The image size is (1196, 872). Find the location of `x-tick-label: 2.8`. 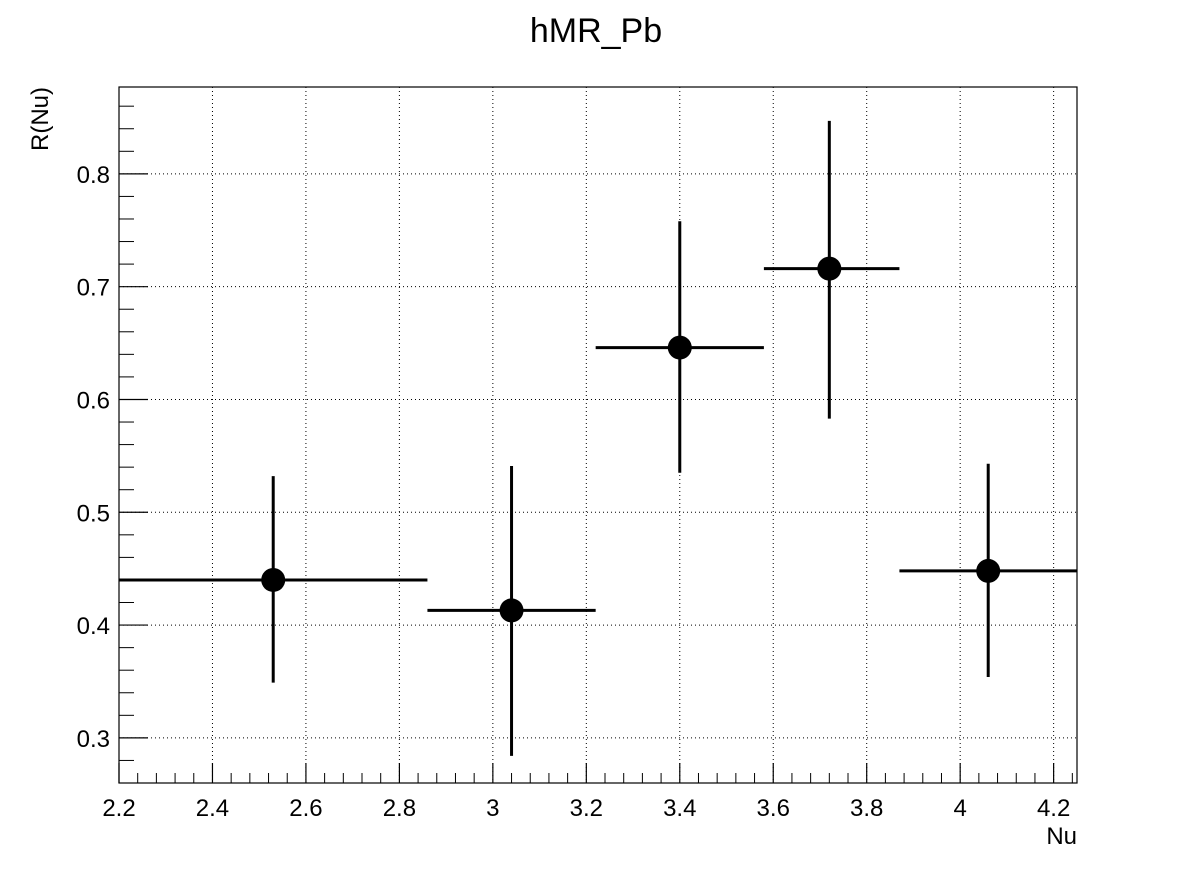

x-tick-label: 2.8 is located at coordinates (399, 808).